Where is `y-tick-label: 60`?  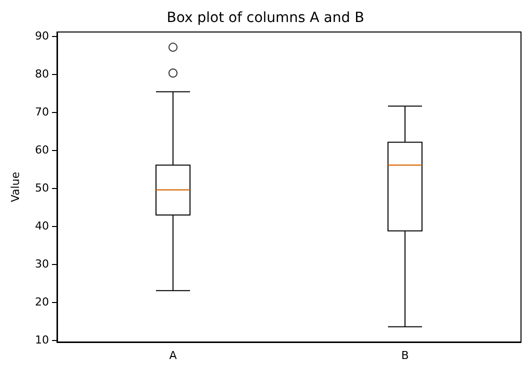 y-tick-label: 60 is located at coordinates (42, 149).